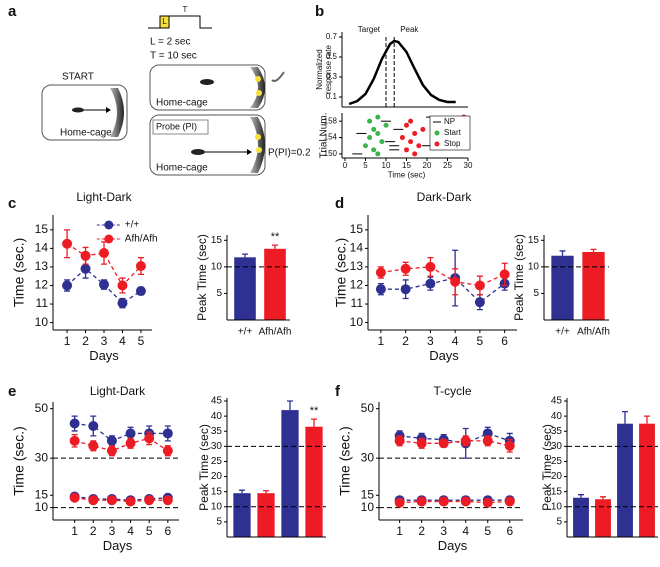  Describe the element at coordinates (449, 121) in the screenshot. I see `legend-label: NP` at that location.